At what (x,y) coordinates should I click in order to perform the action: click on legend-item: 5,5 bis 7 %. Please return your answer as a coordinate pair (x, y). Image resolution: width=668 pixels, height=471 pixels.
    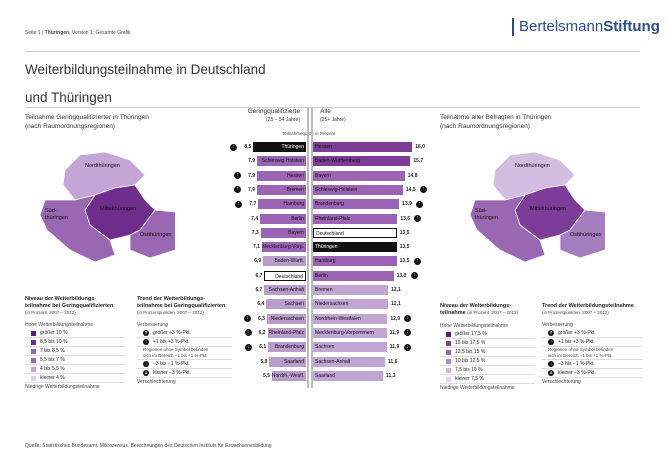
    Looking at the image, I should click on (75, 360).